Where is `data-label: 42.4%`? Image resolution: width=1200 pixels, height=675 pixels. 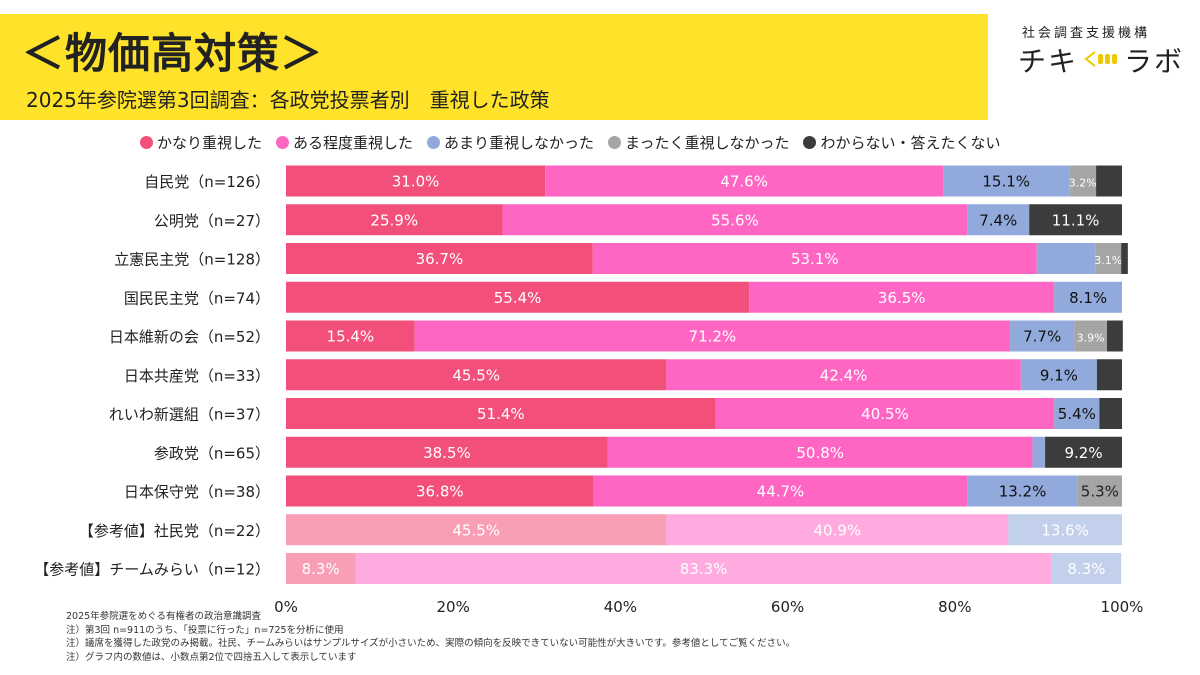
data-label: 42.4% is located at coordinates (844, 375).